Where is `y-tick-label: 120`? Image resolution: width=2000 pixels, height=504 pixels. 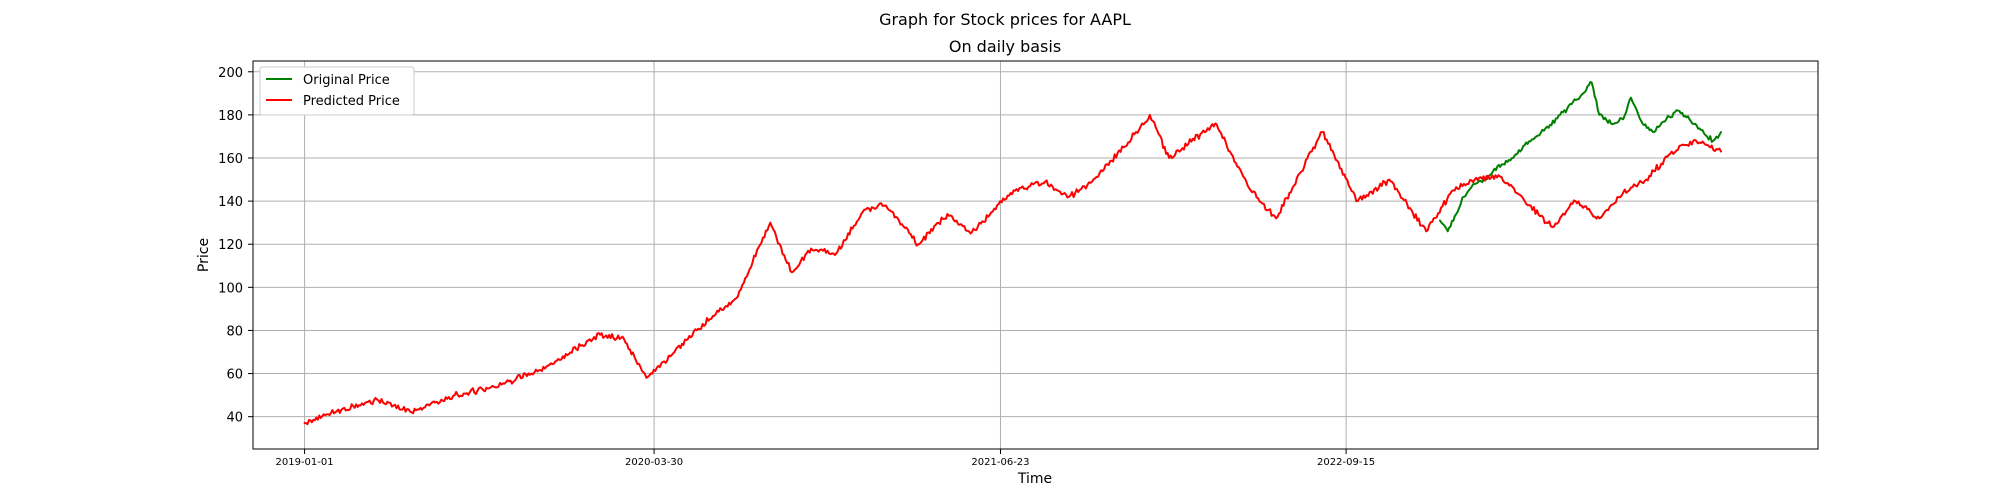 y-tick-label: 120 is located at coordinates (230, 245).